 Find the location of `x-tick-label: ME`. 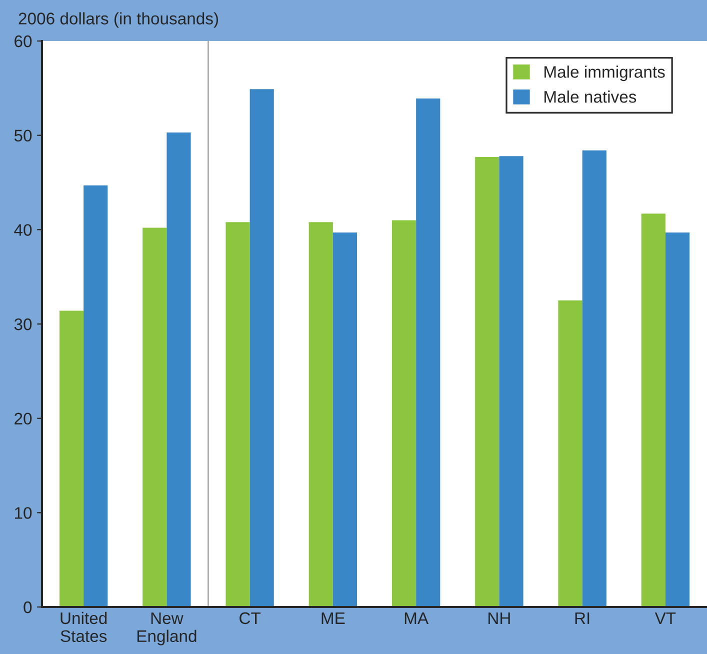

x-tick-label: ME is located at coordinates (333, 618).